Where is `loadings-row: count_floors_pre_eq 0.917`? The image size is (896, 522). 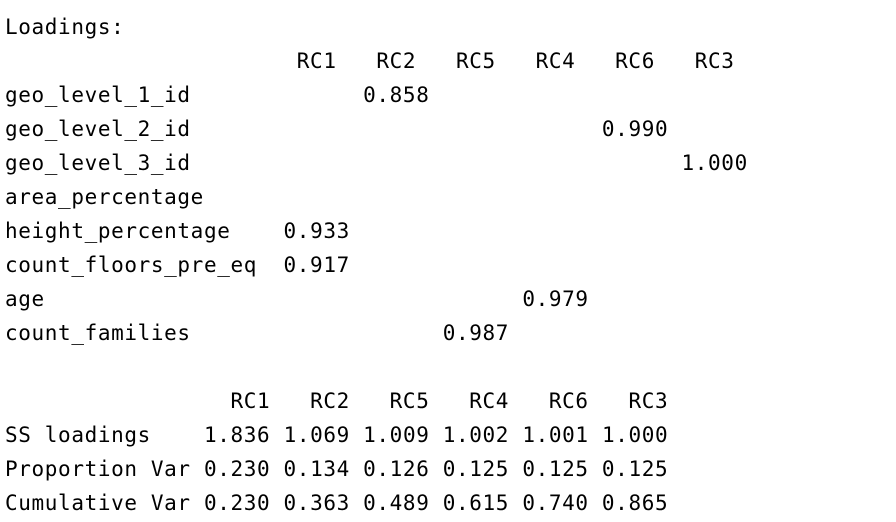 loadings-row: count_floors_pre_eq 0.917 is located at coordinates (376, 265).